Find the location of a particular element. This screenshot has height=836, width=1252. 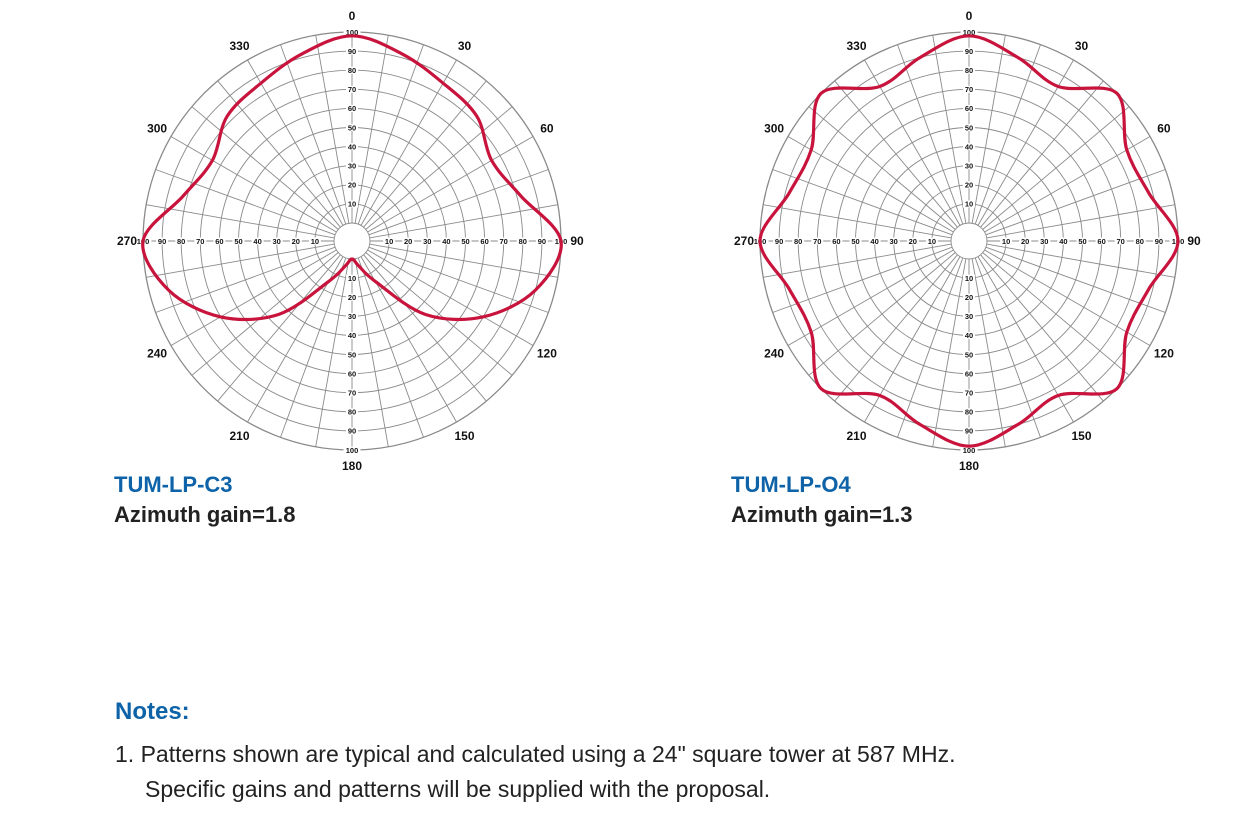

radial-tick-label: 20 is located at coordinates (969, 185).